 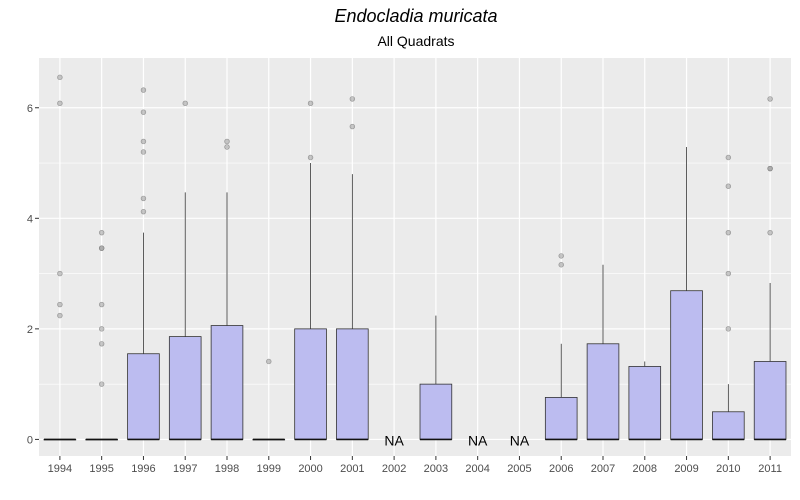 What do you see at coordinates (415, 41) in the screenshot?
I see `chart-subtitle: All Quadrats` at bounding box center [415, 41].